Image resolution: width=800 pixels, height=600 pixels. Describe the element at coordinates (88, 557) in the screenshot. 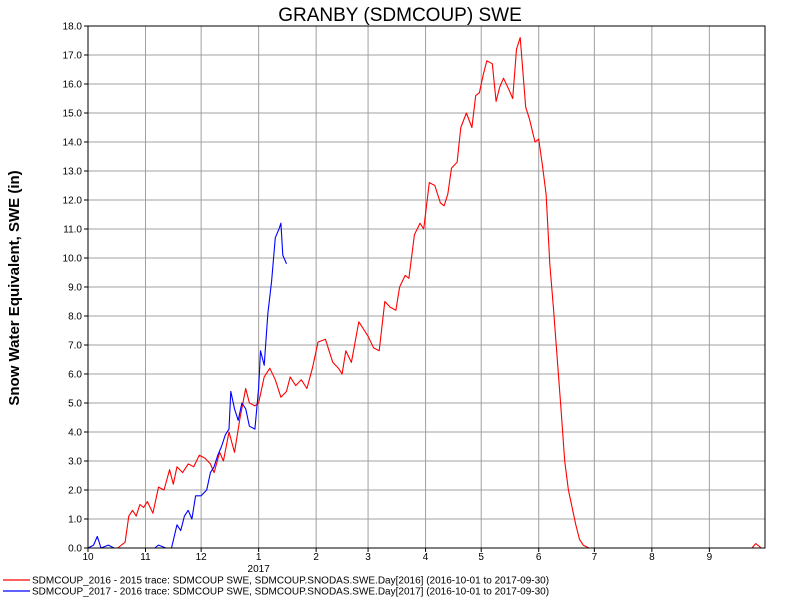

I see `x-tick-label: 10` at that location.